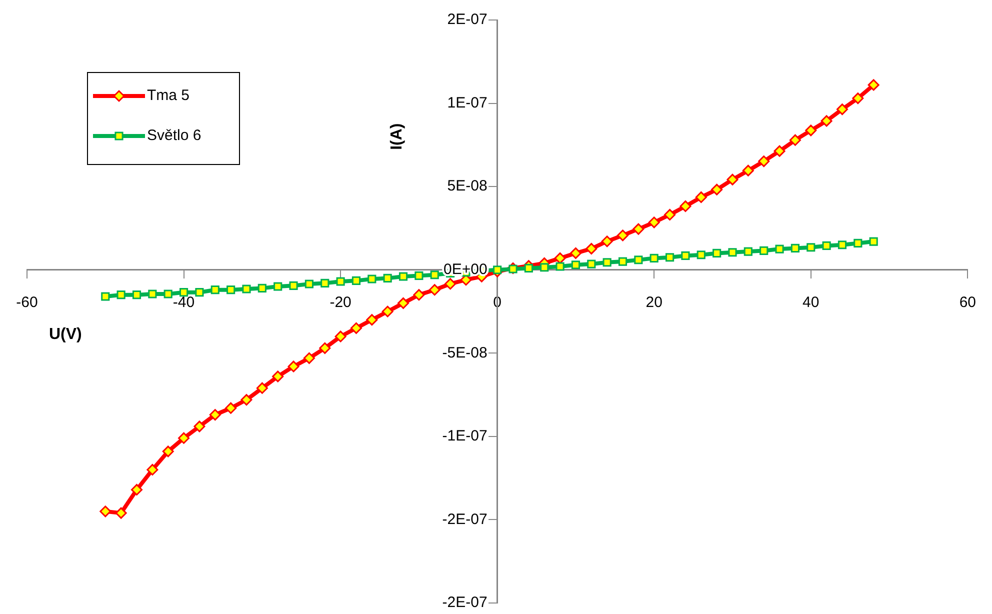 This screenshot has width=992, height=614. I want to click on legend-label: Světlo 6, so click(174, 135).